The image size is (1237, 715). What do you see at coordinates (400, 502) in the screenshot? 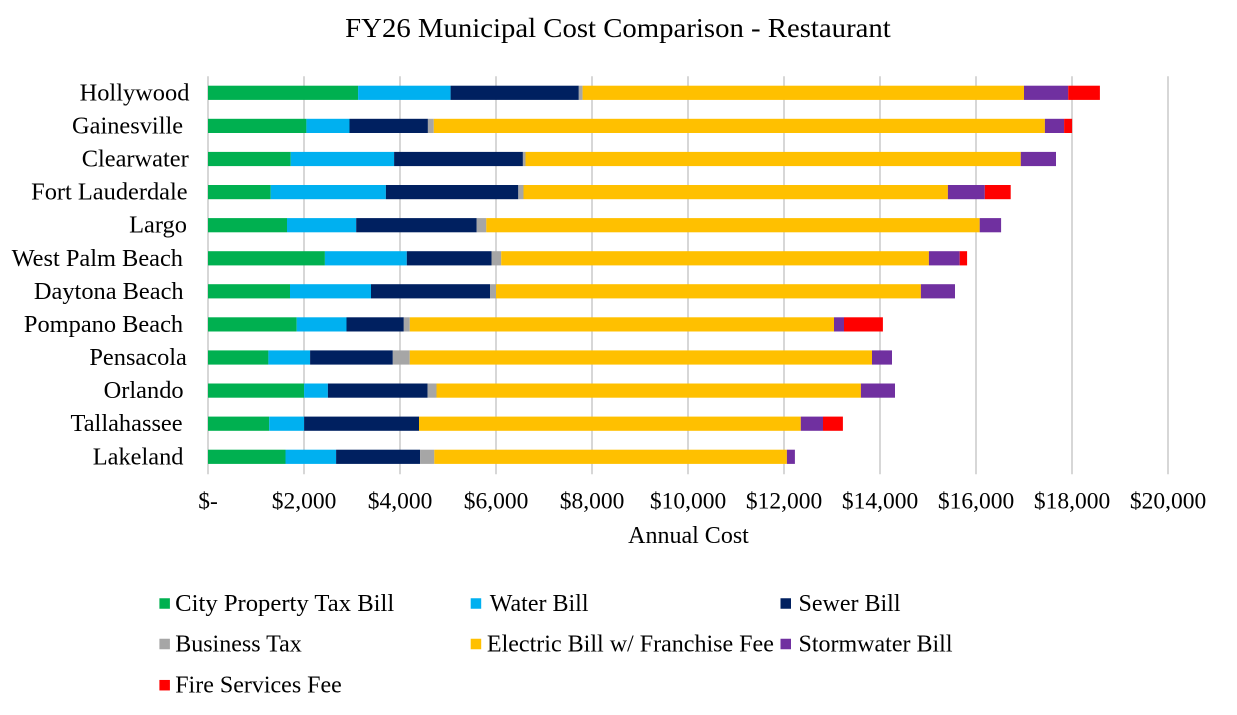
I see `svg-text: $4,000` at bounding box center [400, 502].